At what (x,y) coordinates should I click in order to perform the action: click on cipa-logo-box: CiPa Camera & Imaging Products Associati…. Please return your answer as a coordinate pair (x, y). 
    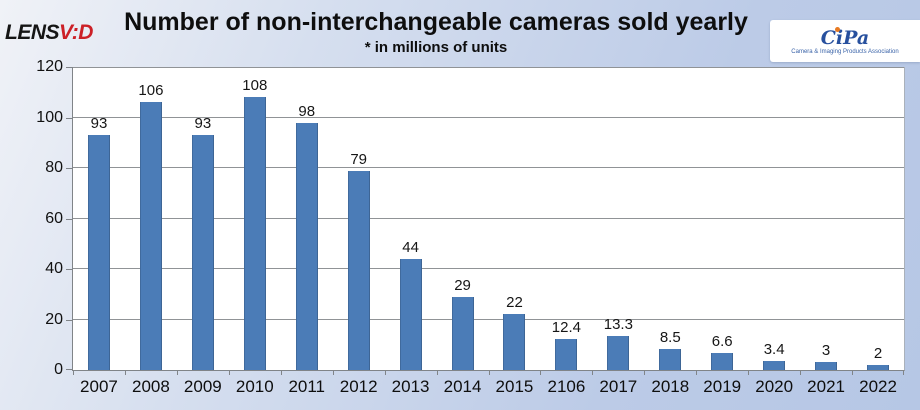
    Looking at the image, I should click on (845, 41).